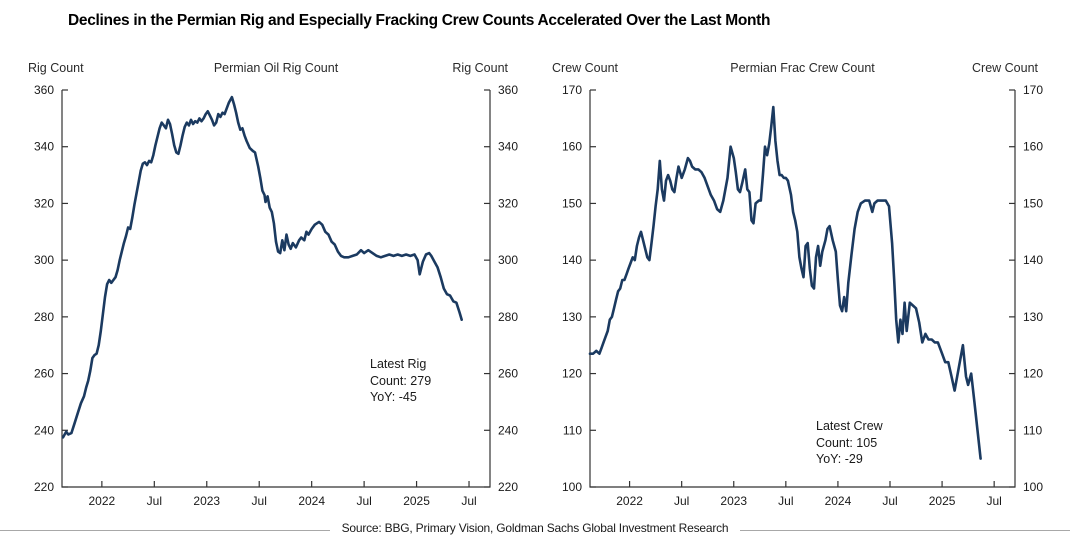 This screenshot has height=541, width=1070. What do you see at coordinates (585, 68) in the screenshot?
I see `crew-left-axis-title: Crew Count` at bounding box center [585, 68].